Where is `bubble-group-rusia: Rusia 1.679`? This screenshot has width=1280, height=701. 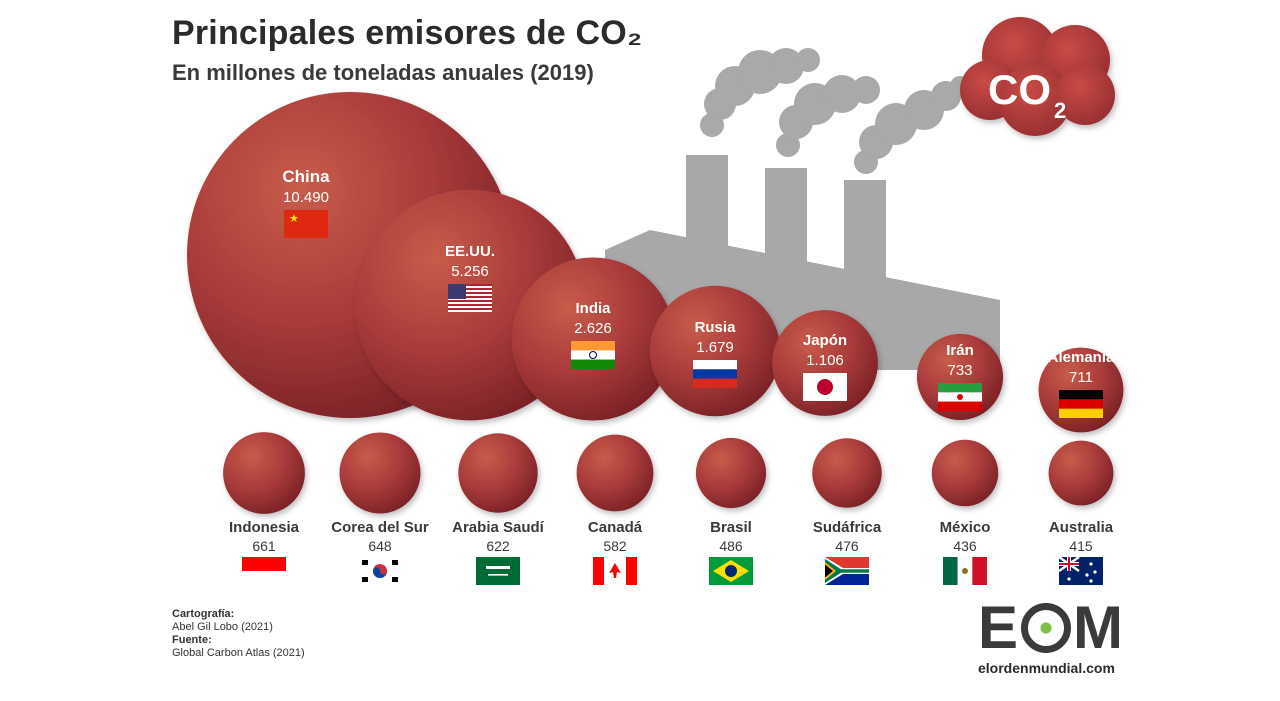 bubble-group-rusia: Rusia 1.679 is located at coordinates (715, 351).